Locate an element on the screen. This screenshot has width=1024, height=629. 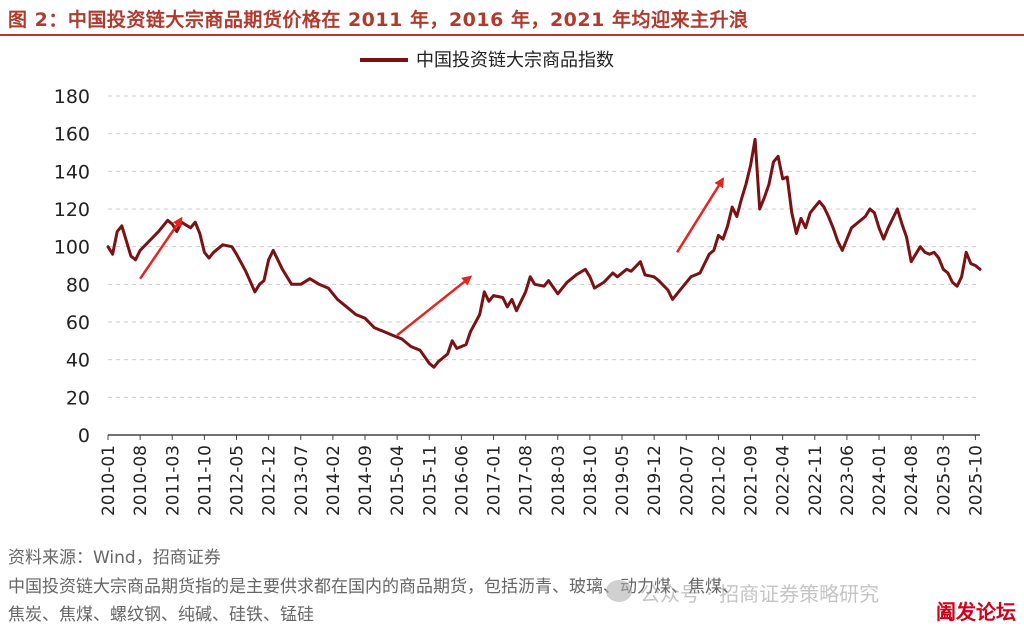
x-tick-label: 2019-05 is located at coordinates (623, 480).